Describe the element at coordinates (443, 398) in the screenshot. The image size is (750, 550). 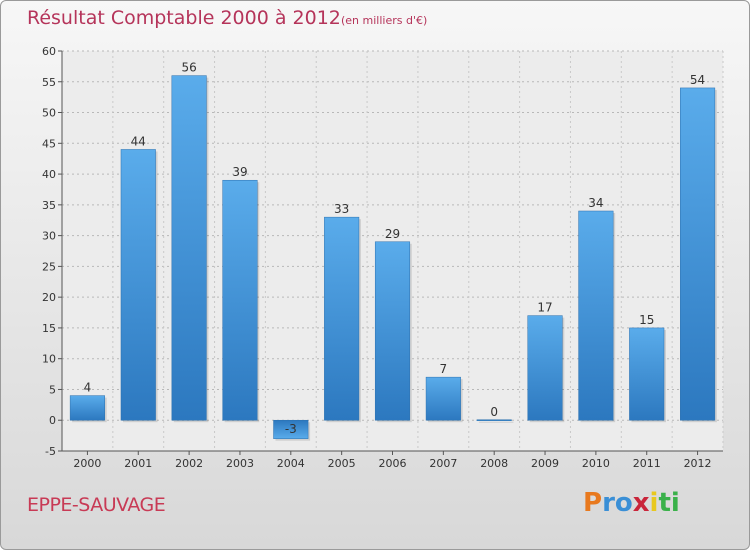
I see `bar-2007` at that location.